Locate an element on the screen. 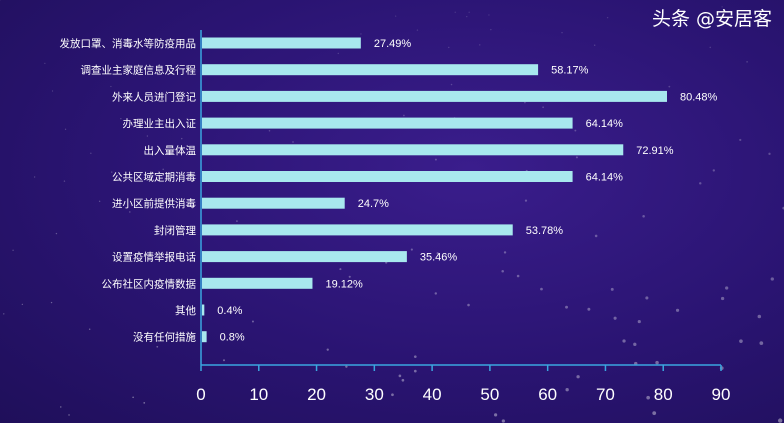 This screenshot has width=784, height=423. x-tick-label: 70 is located at coordinates (605, 394).